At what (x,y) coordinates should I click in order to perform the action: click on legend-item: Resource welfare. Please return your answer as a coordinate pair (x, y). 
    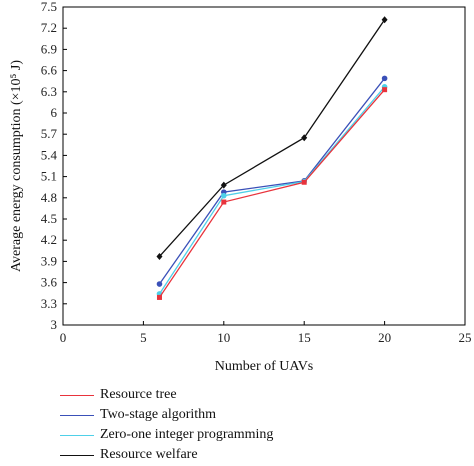
    Looking at the image, I should click on (225, 455).